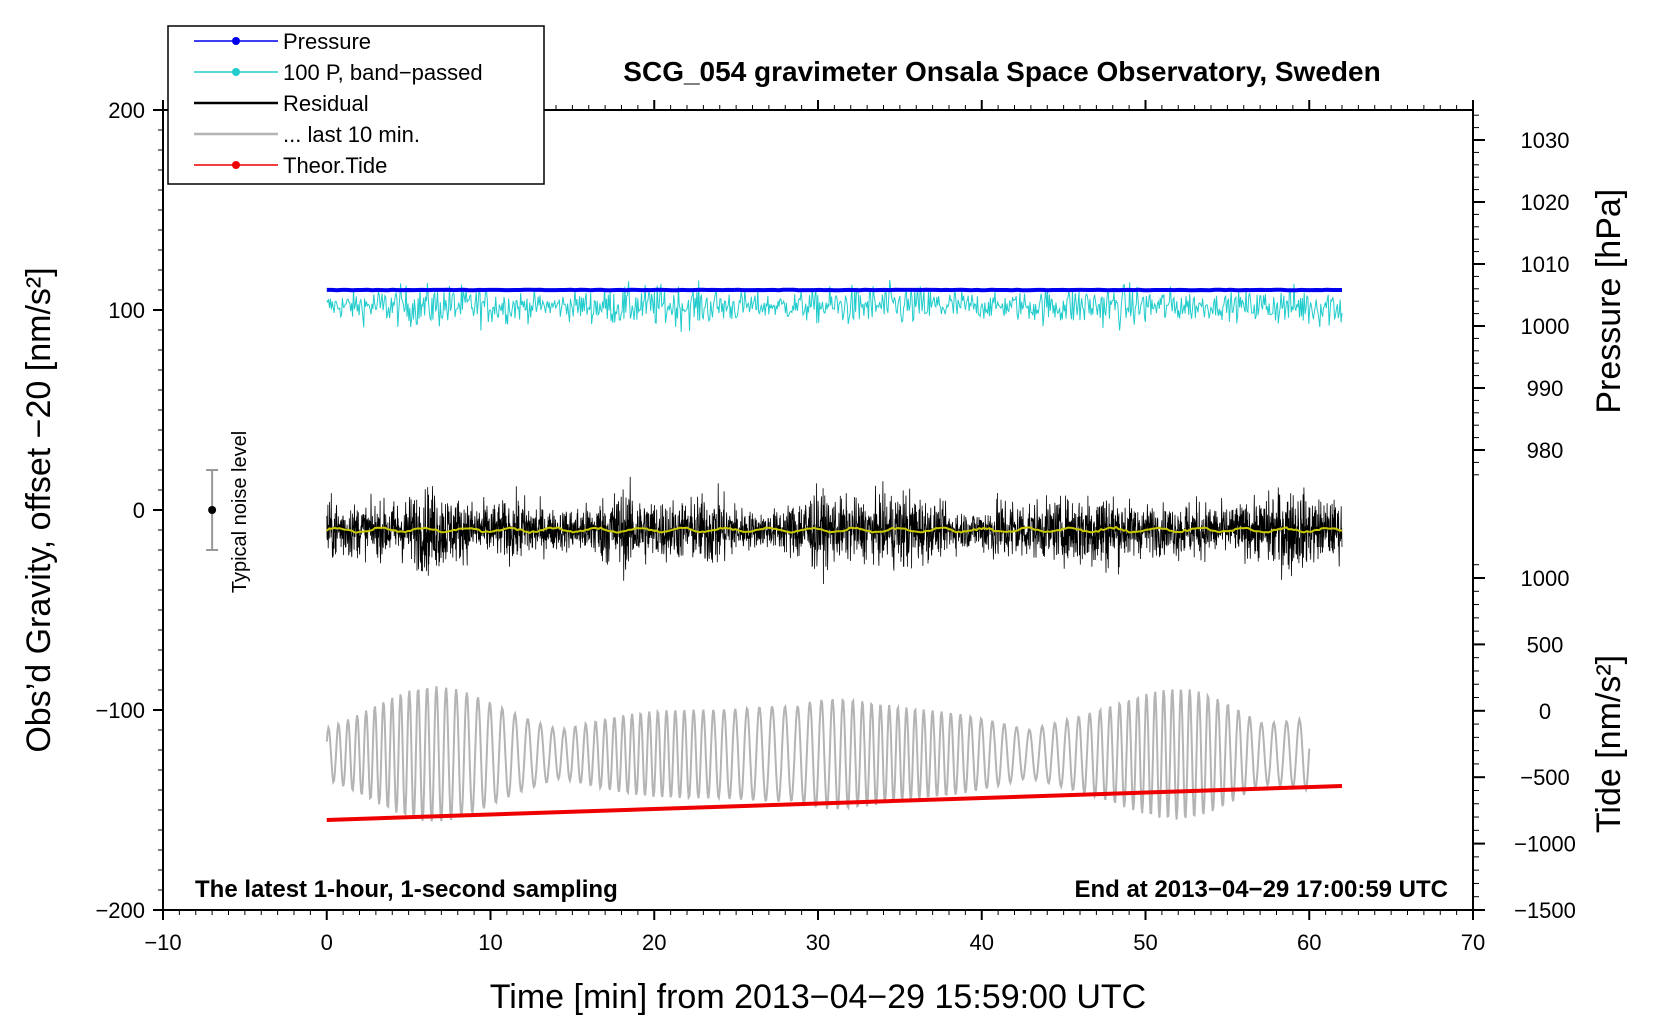 Image resolution: width=1660 pixels, height=1020 pixels. I want to click on pressure-tick-label: 1000, so click(1545, 326).